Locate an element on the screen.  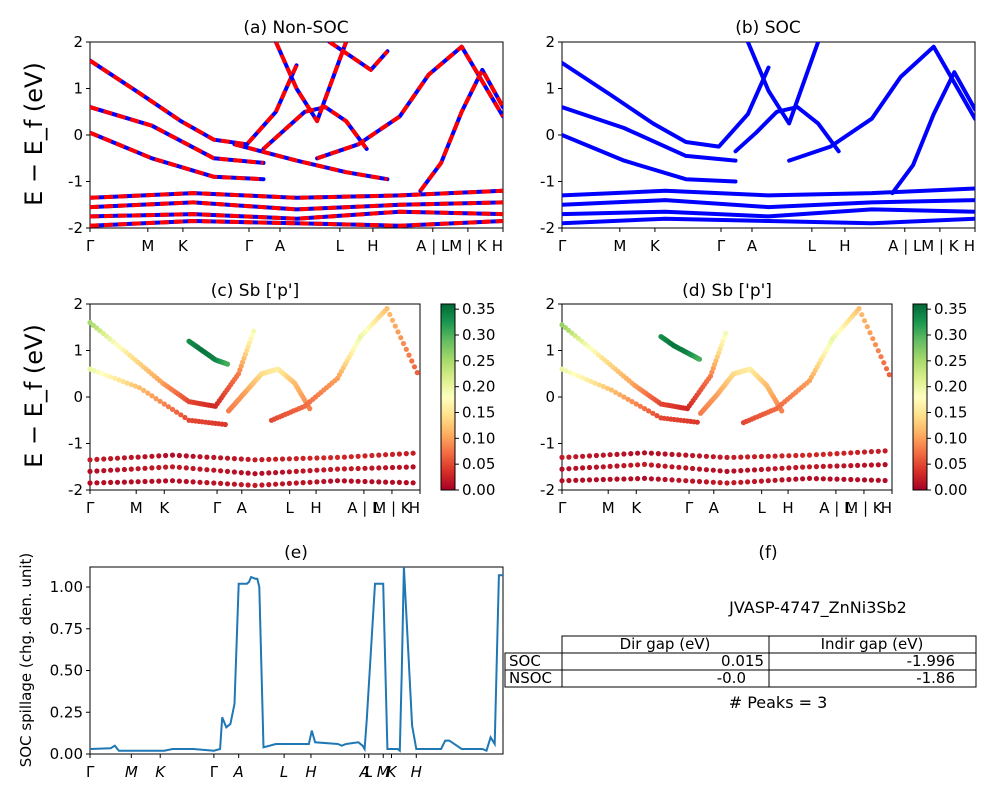
panel-d-y-ticks: -2 -1 0 1 2 is located at coordinates (551, 397).